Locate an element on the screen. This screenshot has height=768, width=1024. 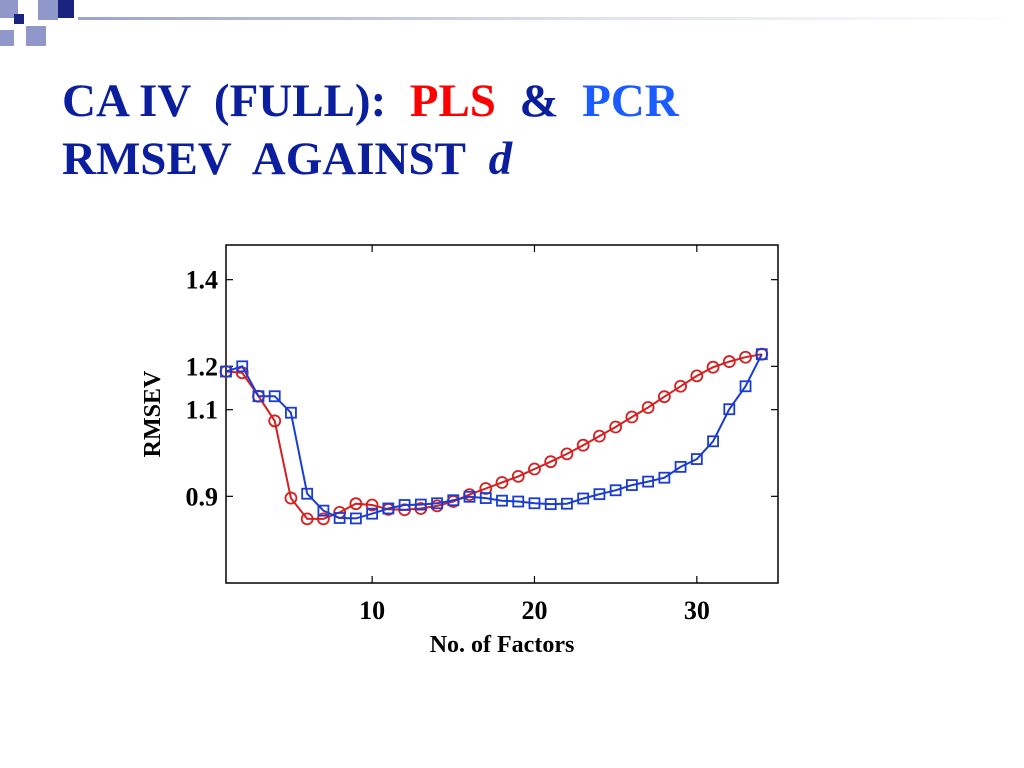
y-tick-label: 1.2 is located at coordinates (202, 366).